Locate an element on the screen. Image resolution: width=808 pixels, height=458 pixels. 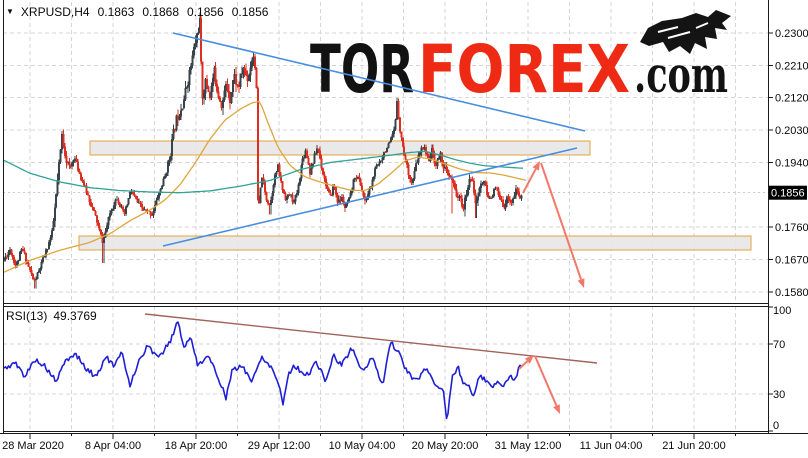
price-forecast-down-arrow-head is located at coordinates (581, 283).